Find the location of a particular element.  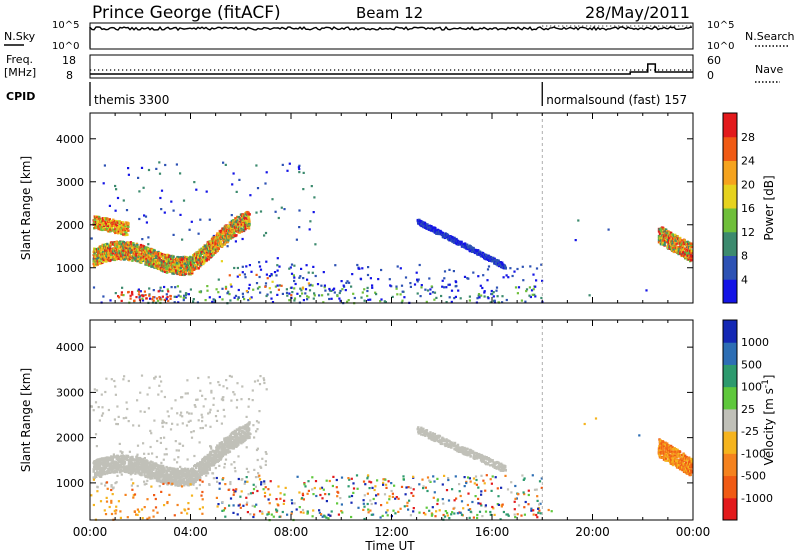

time-axis: 00:00 04:00 08:00 12:00 16:00 20:00 00:00 is located at coordinates (392, 532).